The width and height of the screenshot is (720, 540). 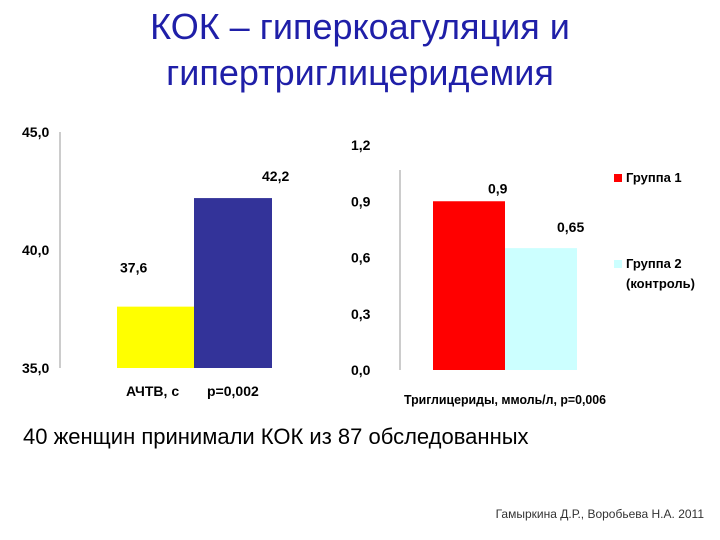 I want to click on aptt-y-tick-label: 40,0, so click(x=35, y=250).